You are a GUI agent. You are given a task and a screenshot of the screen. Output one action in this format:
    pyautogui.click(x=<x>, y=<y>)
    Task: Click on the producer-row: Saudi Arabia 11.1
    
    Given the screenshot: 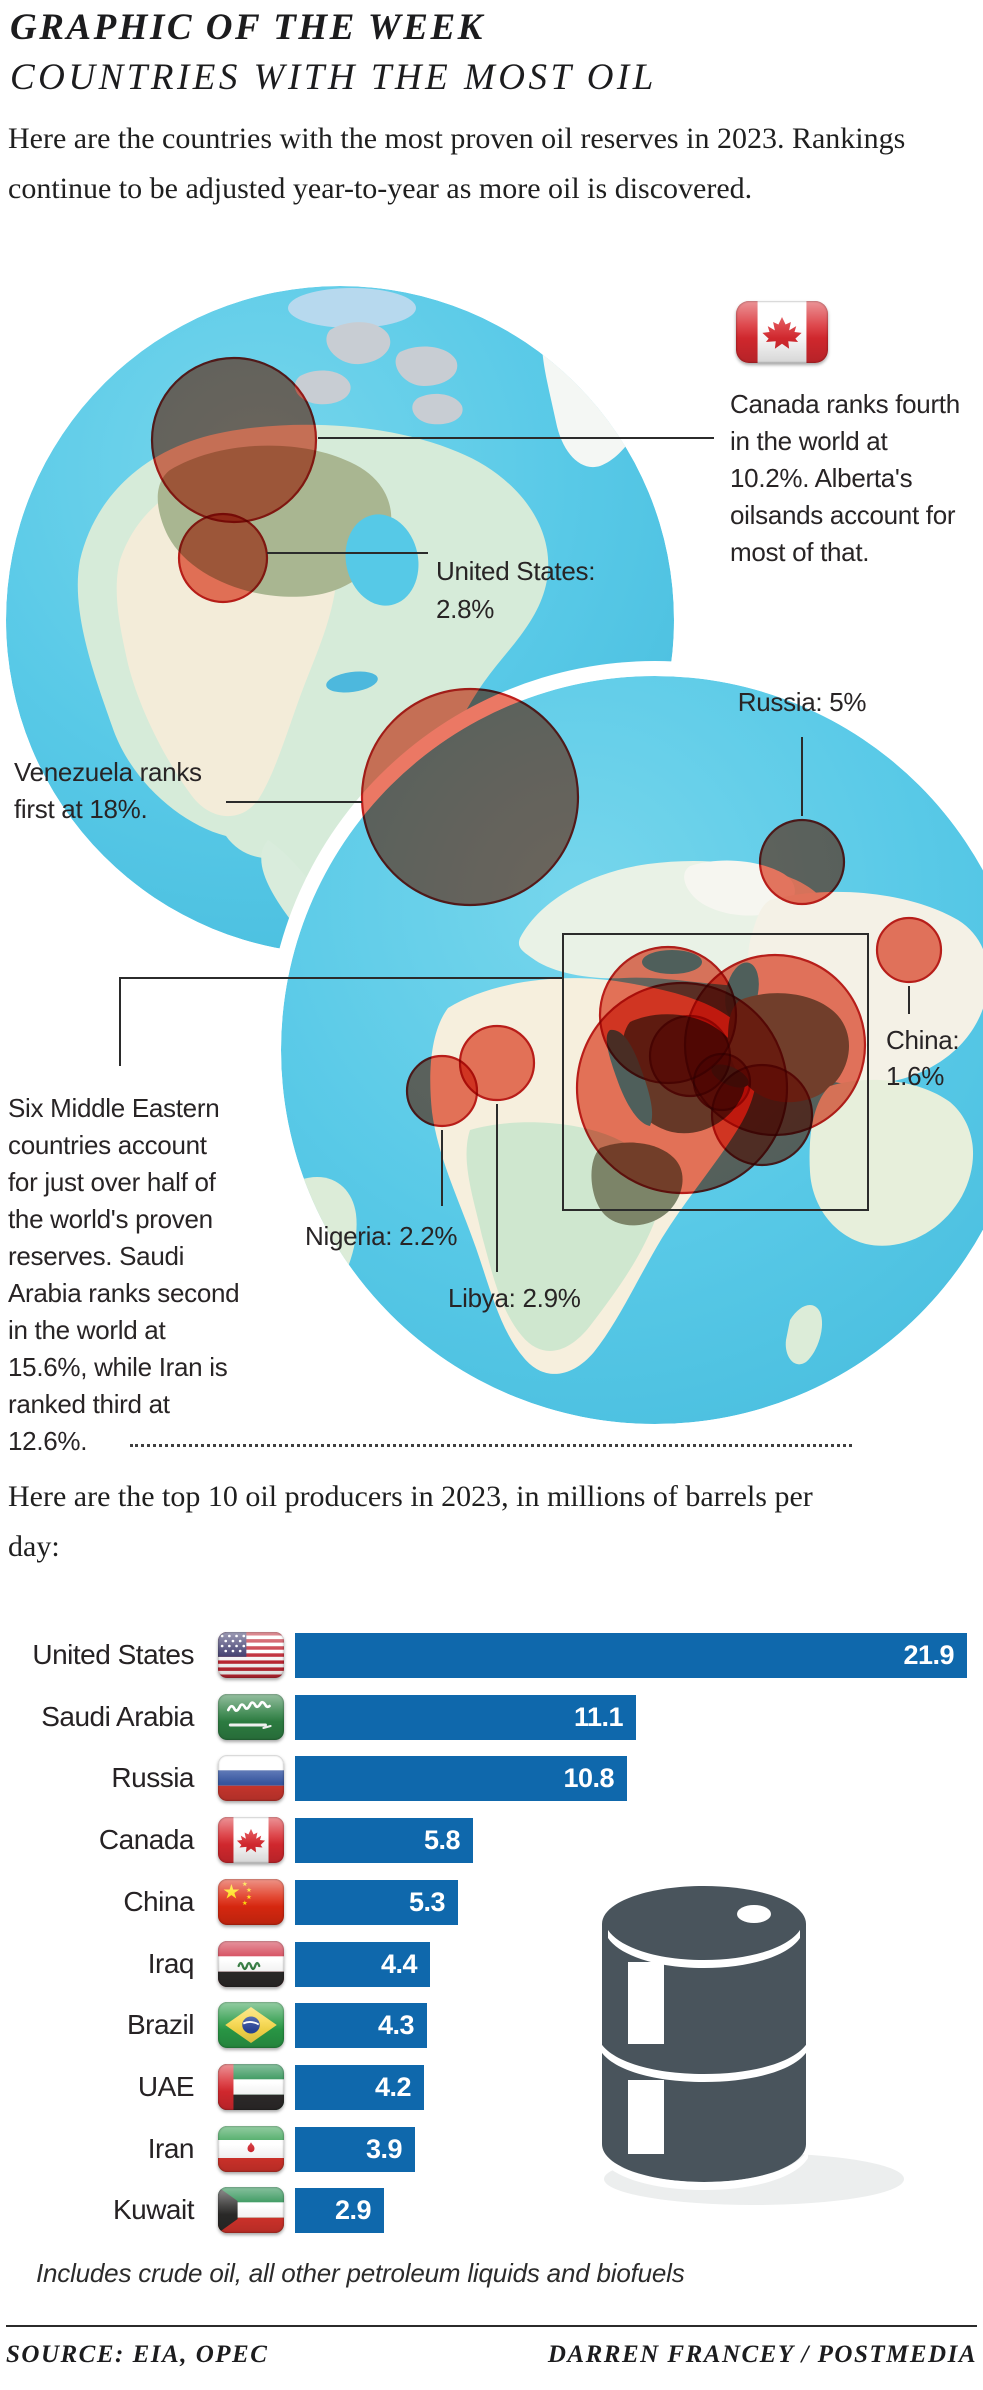 What is the action you would take?
    pyautogui.click(x=491, y=1717)
    